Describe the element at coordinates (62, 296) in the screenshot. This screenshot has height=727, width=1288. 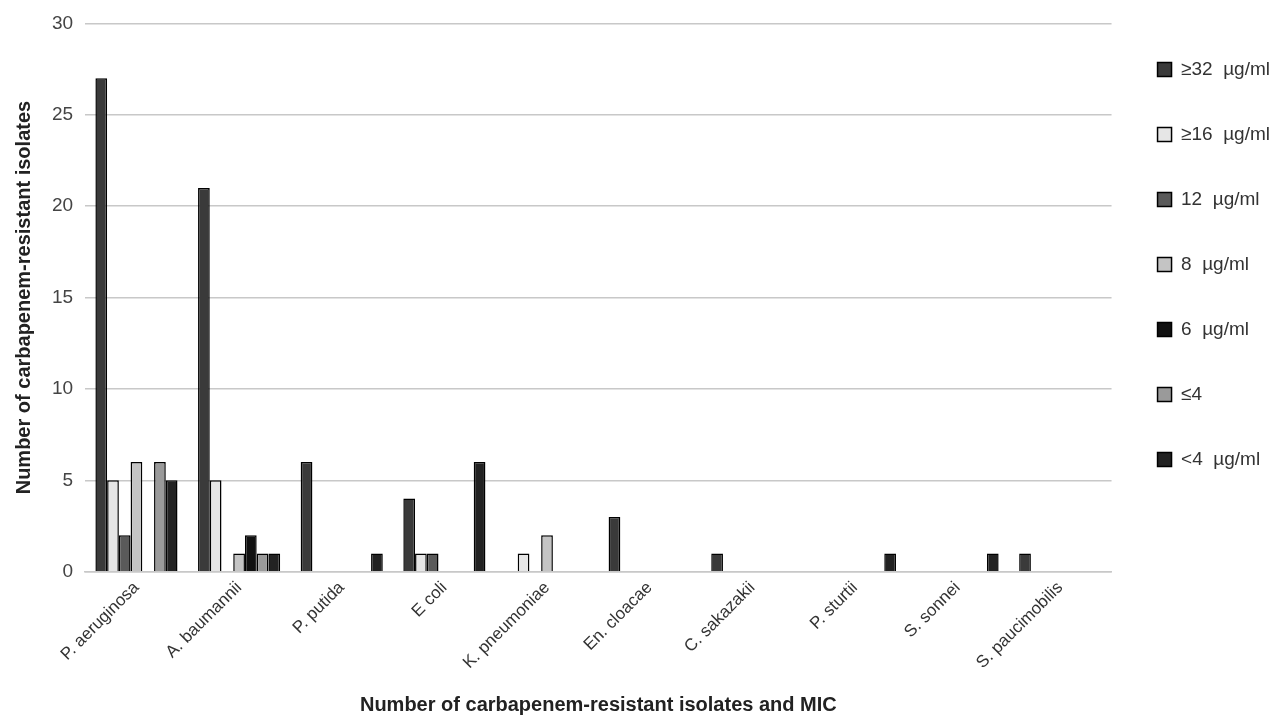
I see `y-tick-label: 15` at that location.